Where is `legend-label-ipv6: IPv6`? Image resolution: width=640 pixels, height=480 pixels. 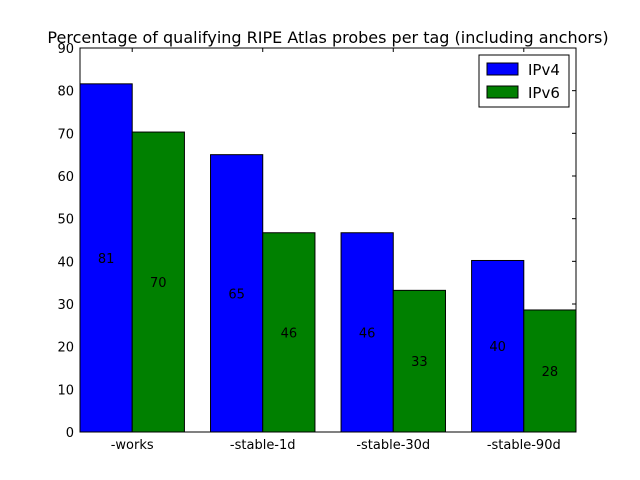
legend-label-ipv6: IPv6 is located at coordinates (544, 93).